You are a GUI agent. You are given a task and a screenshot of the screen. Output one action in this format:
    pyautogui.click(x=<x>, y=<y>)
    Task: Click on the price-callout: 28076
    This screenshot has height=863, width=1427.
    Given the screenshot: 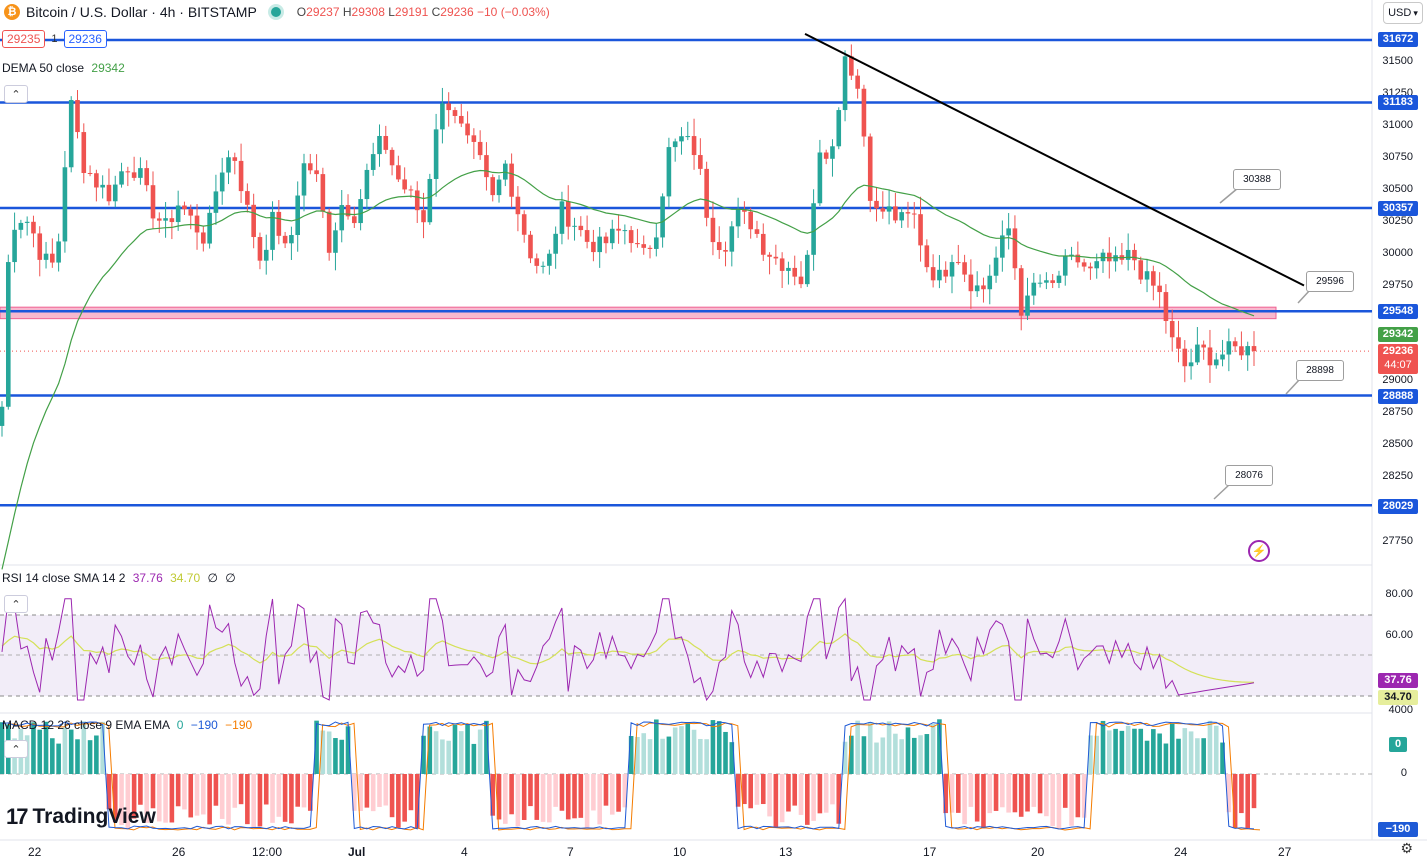 What is the action you would take?
    pyautogui.click(x=1249, y=475)
    